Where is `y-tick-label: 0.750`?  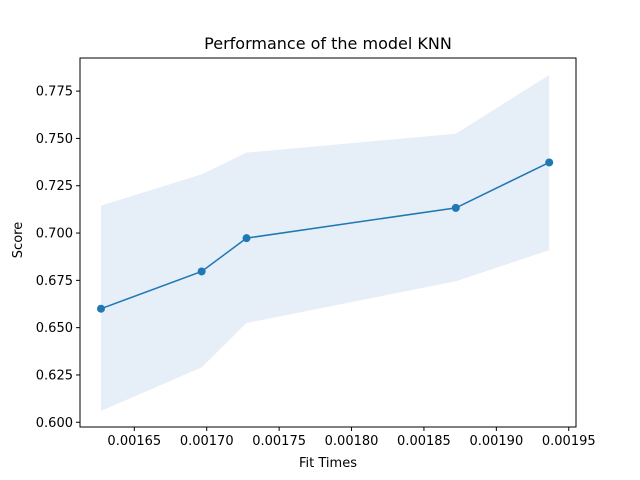 y-tick-label: 0.750 is located at coordinates (54, 139).